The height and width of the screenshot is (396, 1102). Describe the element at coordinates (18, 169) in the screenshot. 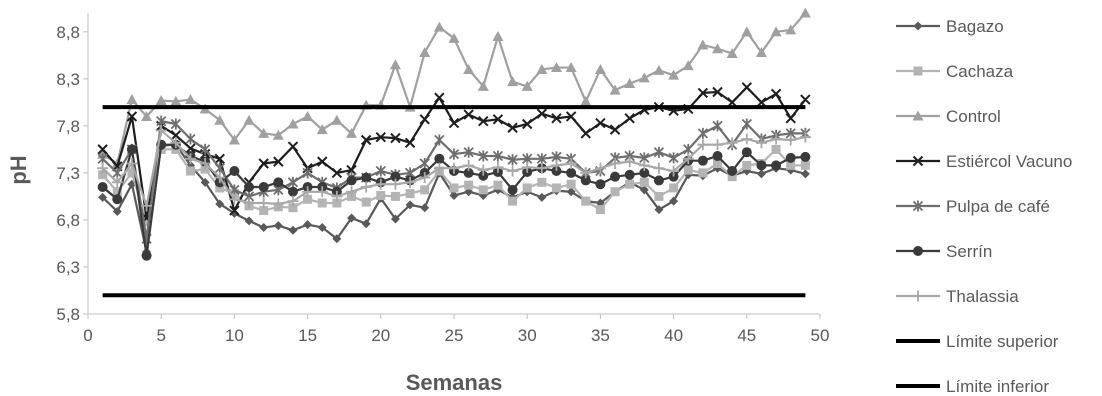

I see `y-axis-title: pH` at that location.